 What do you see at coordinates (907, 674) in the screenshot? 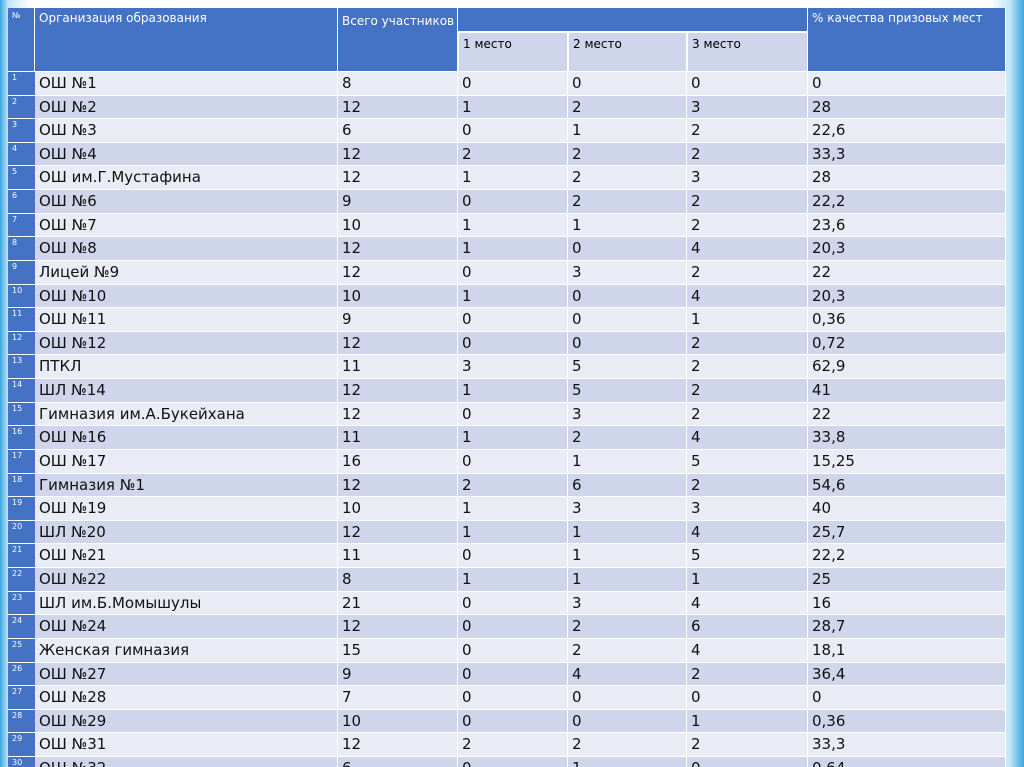
I see `table-cell: 36,4` at bounding box center [907, 674].